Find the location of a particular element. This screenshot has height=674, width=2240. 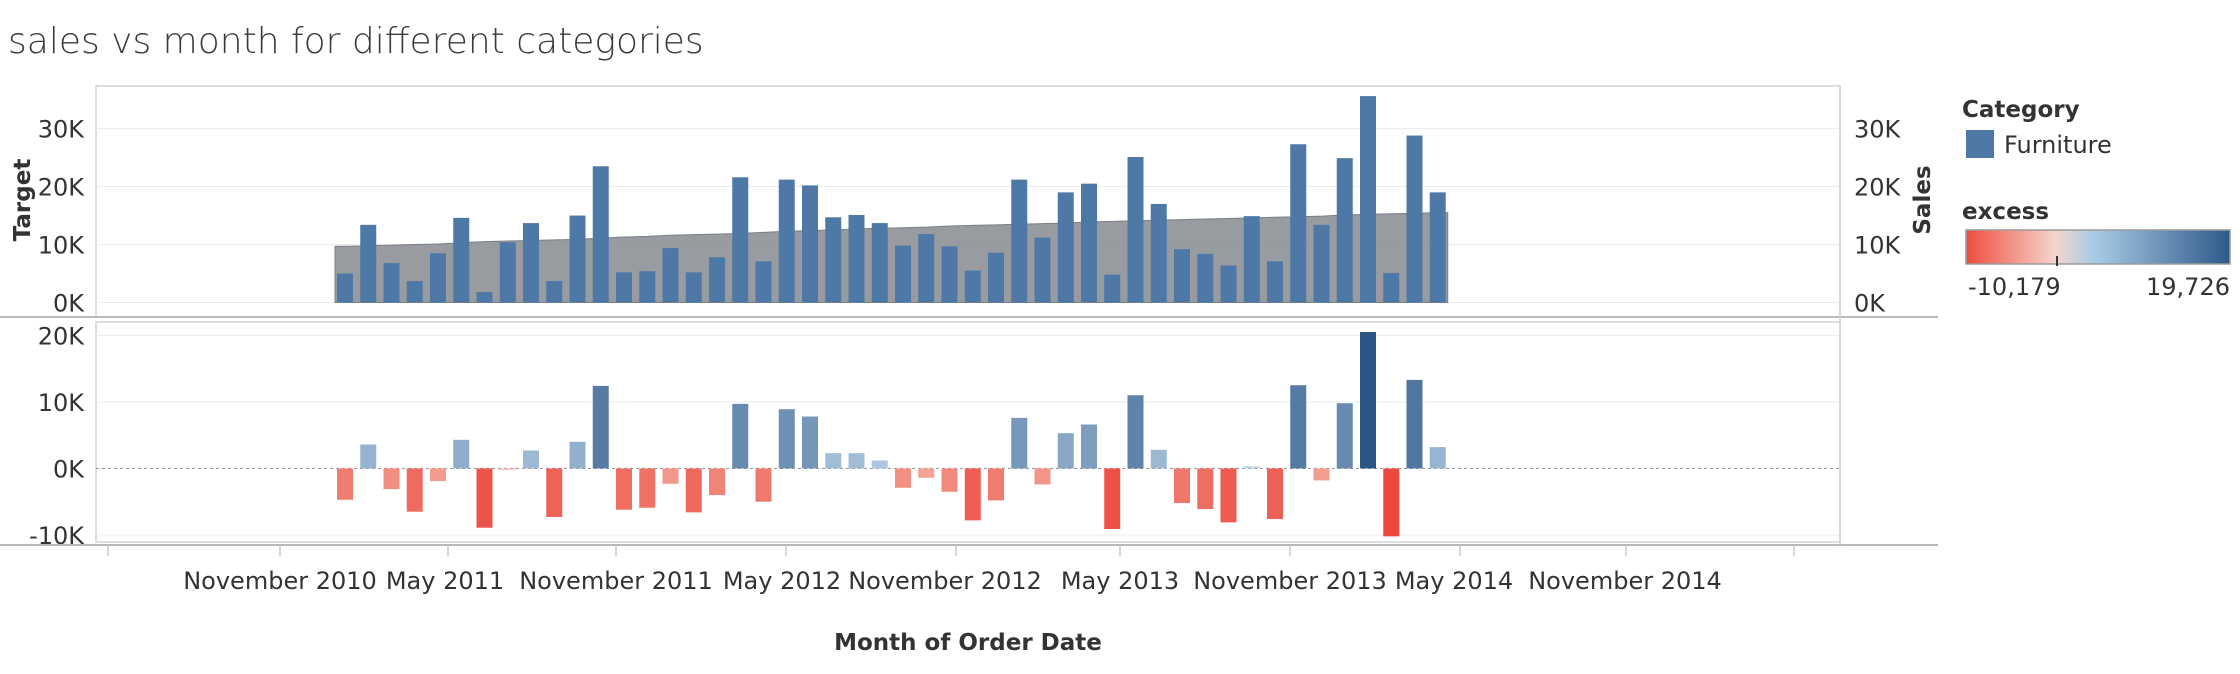

category-swatch is located at coordinates (1980, 144).